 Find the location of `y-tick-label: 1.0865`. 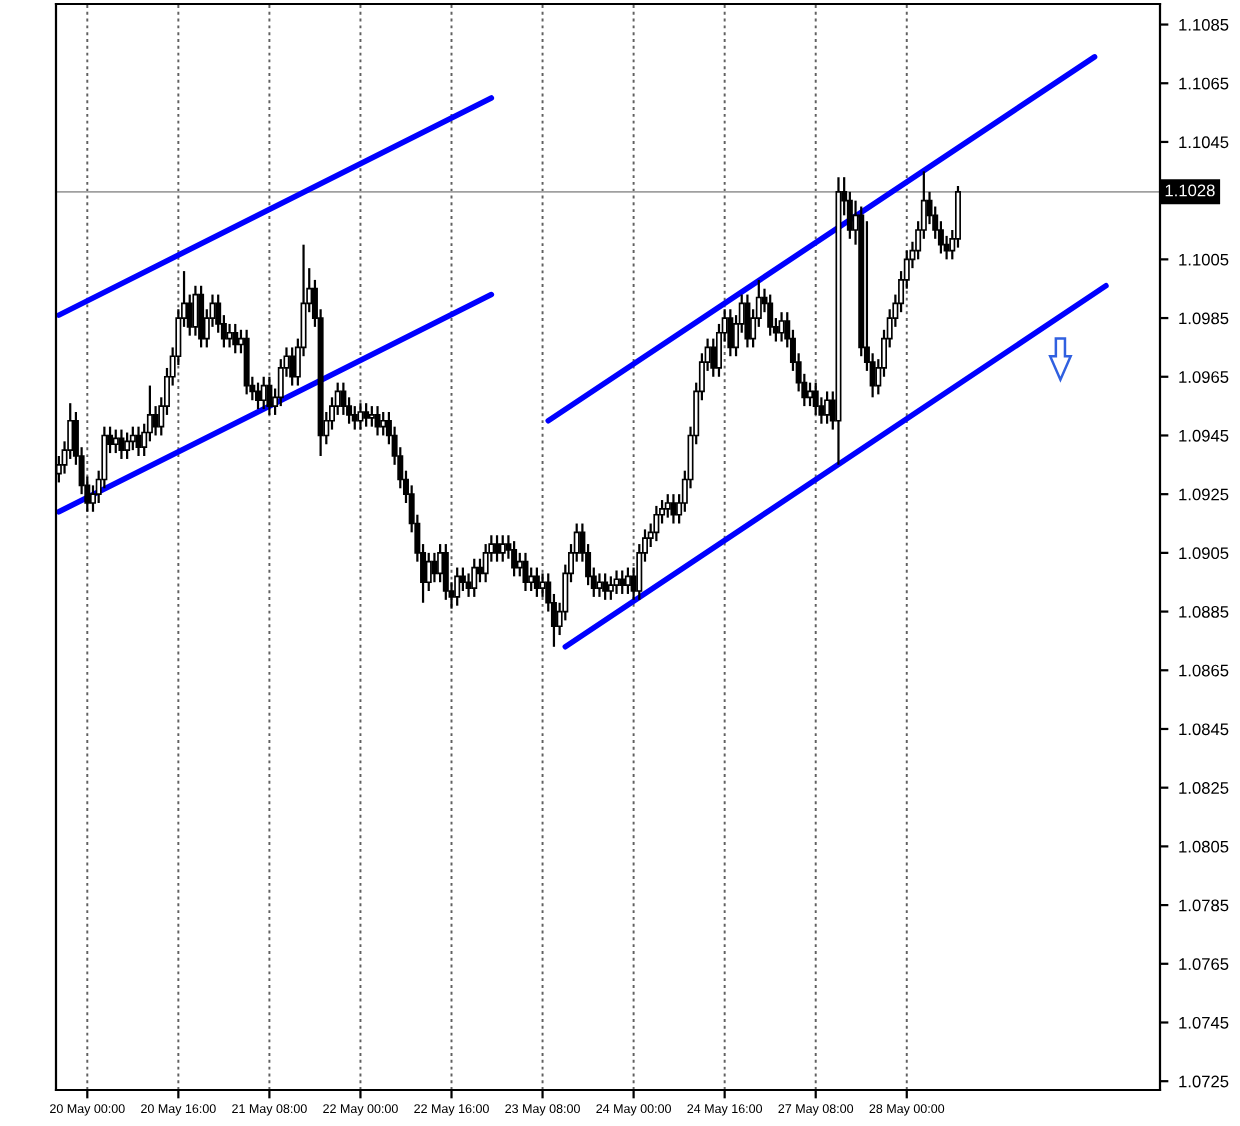

y-tick-label: 1.0865 is located at coordinates (1204, 670).